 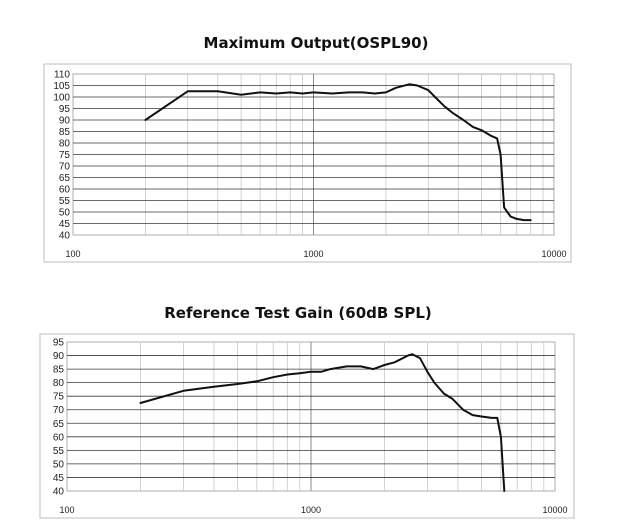 What do you see at coordinates (59, 437) in the screenshot?
I see `chart-2-ytick-label: 60` at bounding box center [59, 437].